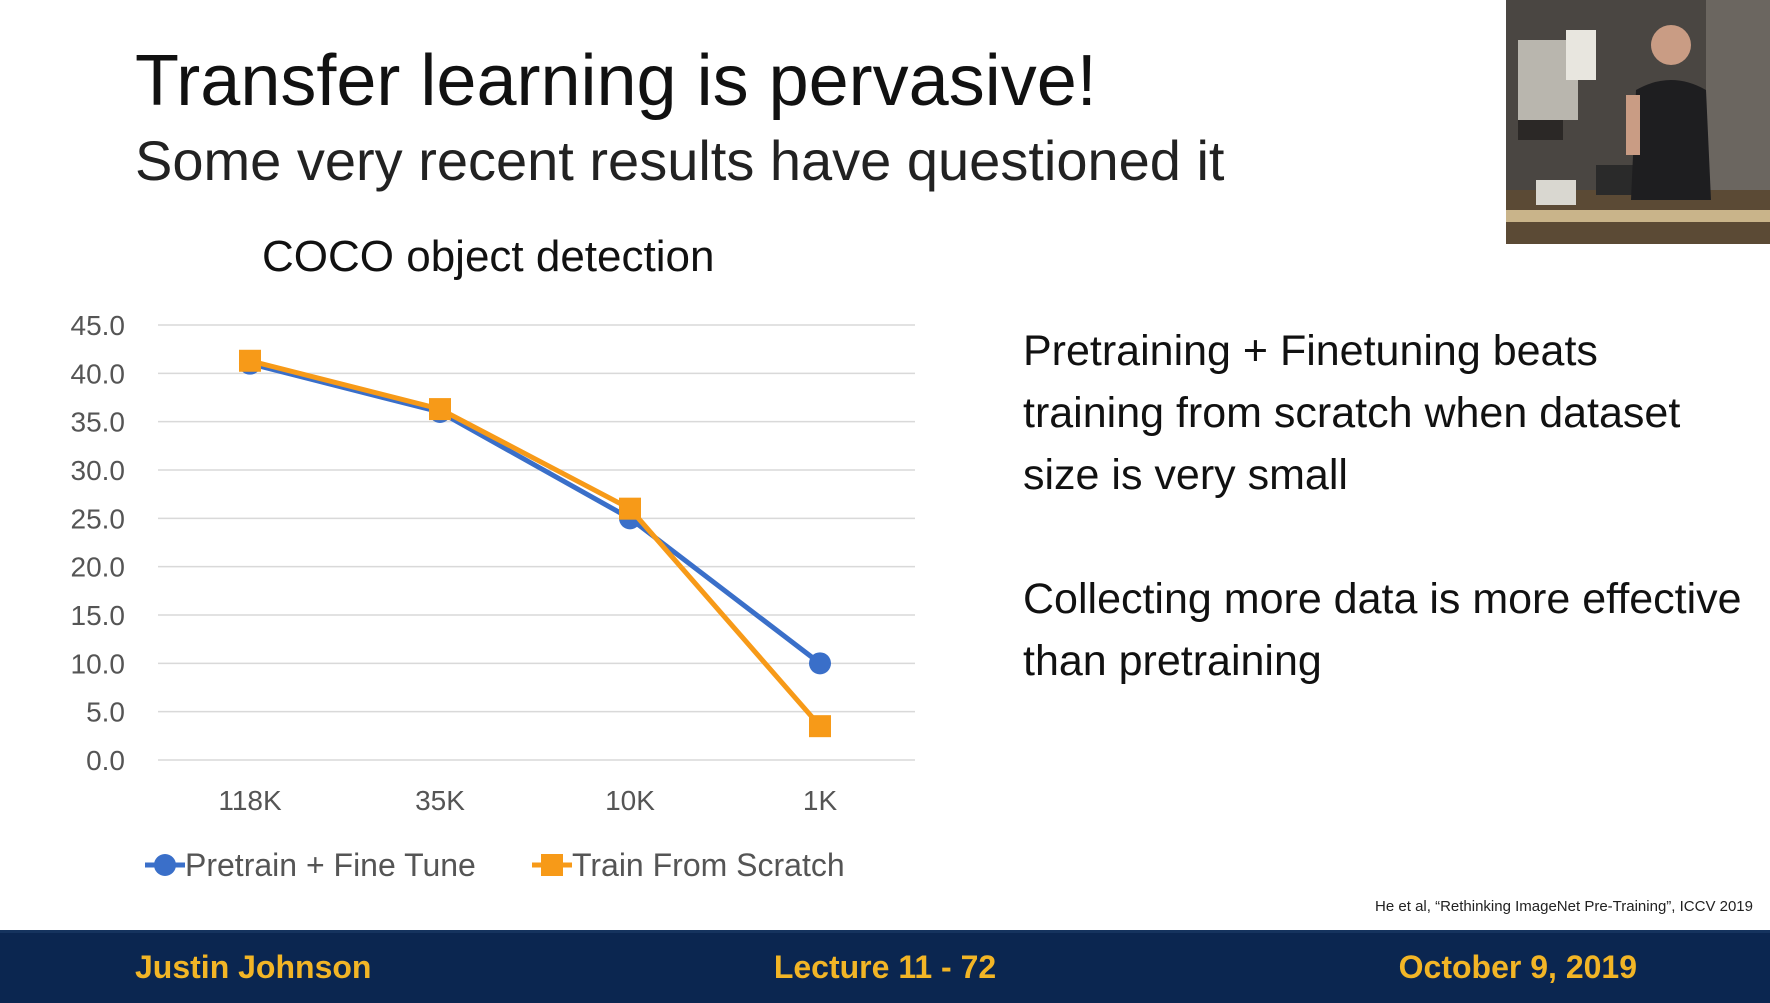 The width and height of the screenshot is (1770, 1003). Describe the element at coordinates (820, 800) in the screenshot. I see `x-tick-label: 1K` at that location.